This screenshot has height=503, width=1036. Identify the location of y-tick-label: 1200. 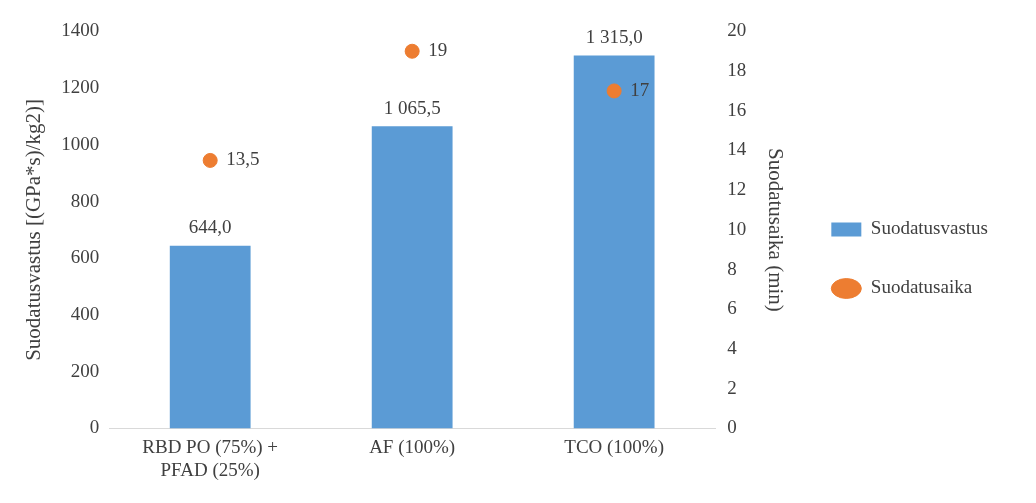
(80, 87).